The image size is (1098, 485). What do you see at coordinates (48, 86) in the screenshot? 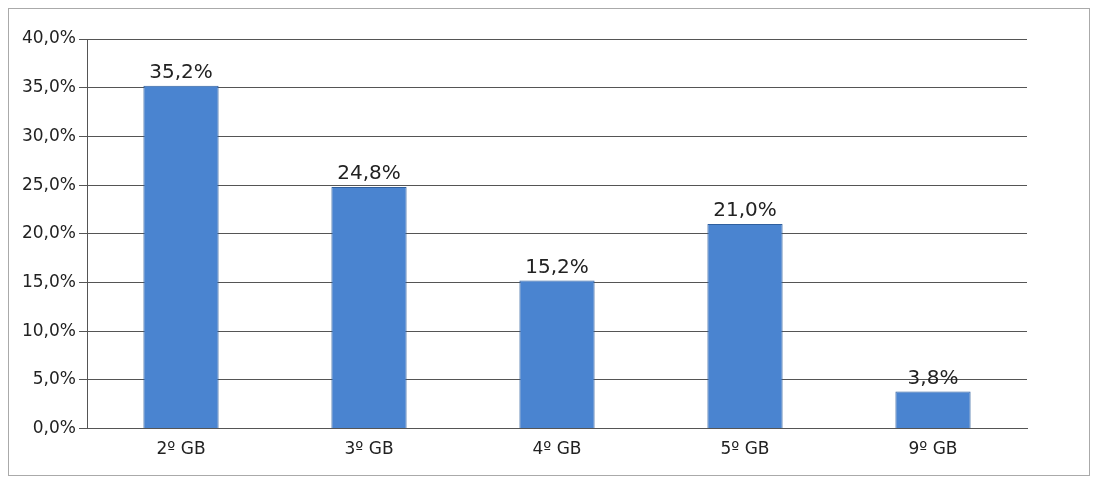
I see `y-tick-label: 35,0%` at bounding box center [48, 86].